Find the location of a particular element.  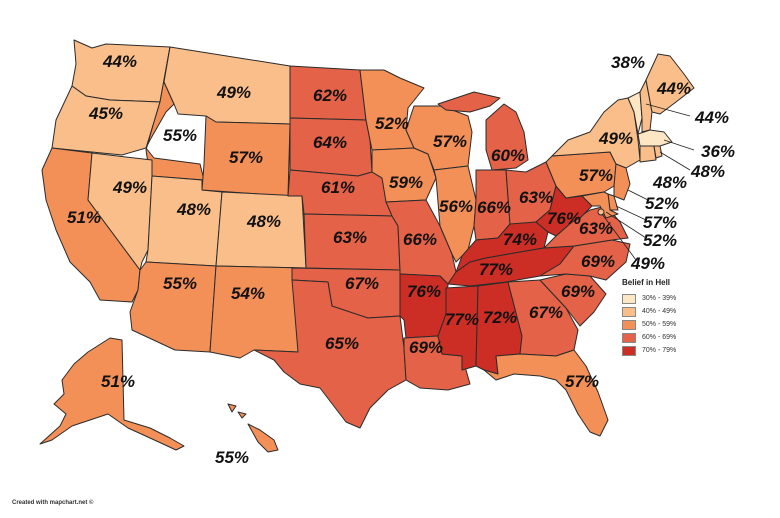

label-ne: 61% is located at coordinates (338, 187).